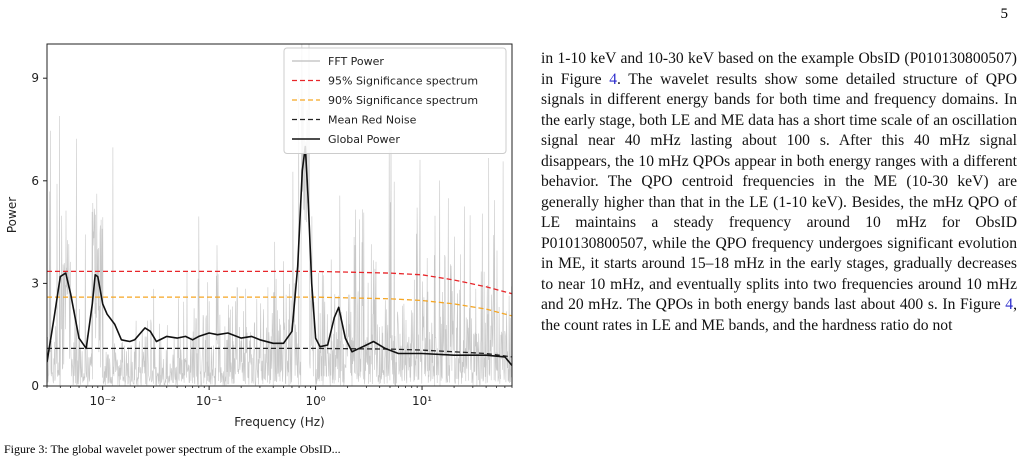  I want to click on 95-significance-spectrum-line, so click(279, 282).